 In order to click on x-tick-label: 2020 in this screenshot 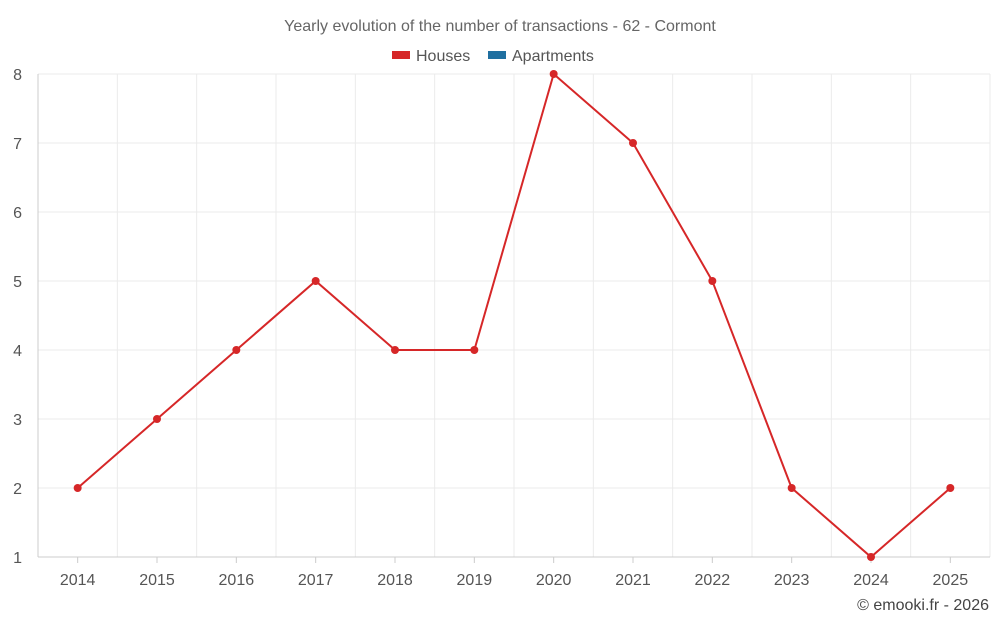, I will do `click(554, 580)`.